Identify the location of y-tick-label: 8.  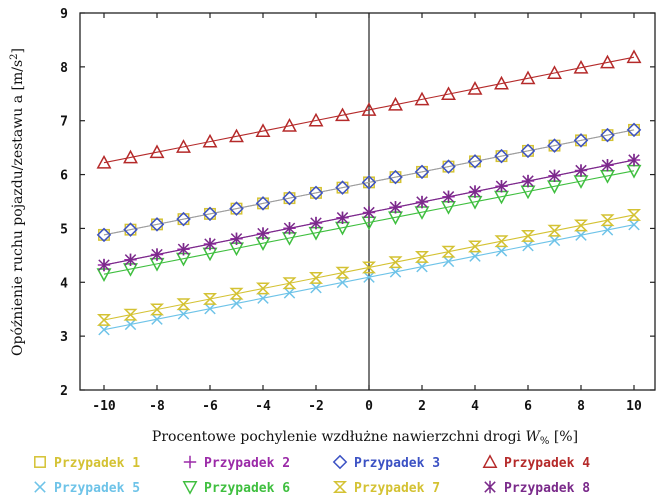
(64, 68).